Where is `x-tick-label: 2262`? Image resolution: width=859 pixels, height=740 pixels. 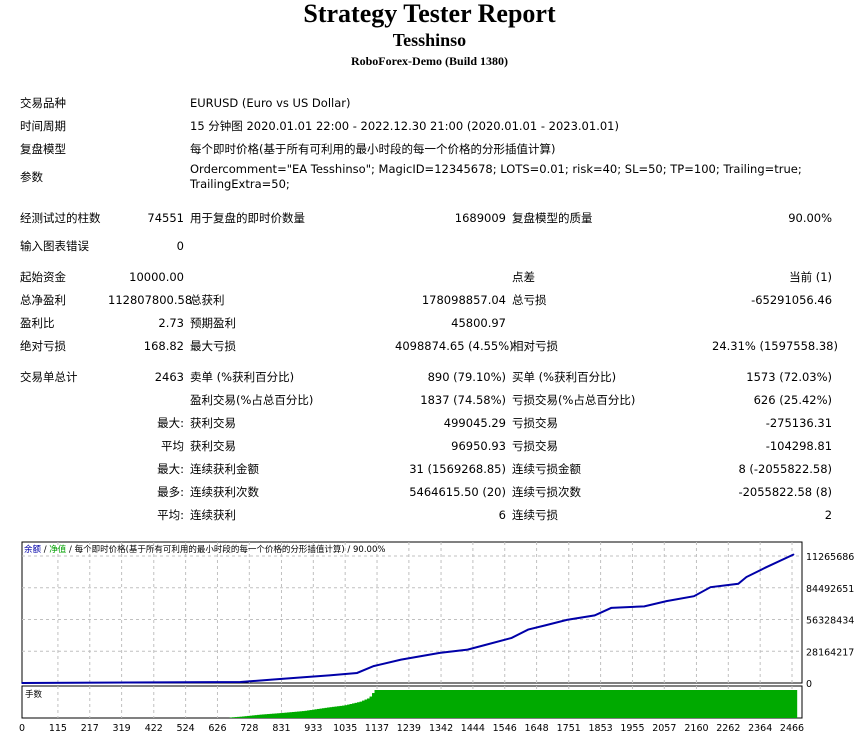 x-tick-label: 2262 is located at coordinates (728, 728).